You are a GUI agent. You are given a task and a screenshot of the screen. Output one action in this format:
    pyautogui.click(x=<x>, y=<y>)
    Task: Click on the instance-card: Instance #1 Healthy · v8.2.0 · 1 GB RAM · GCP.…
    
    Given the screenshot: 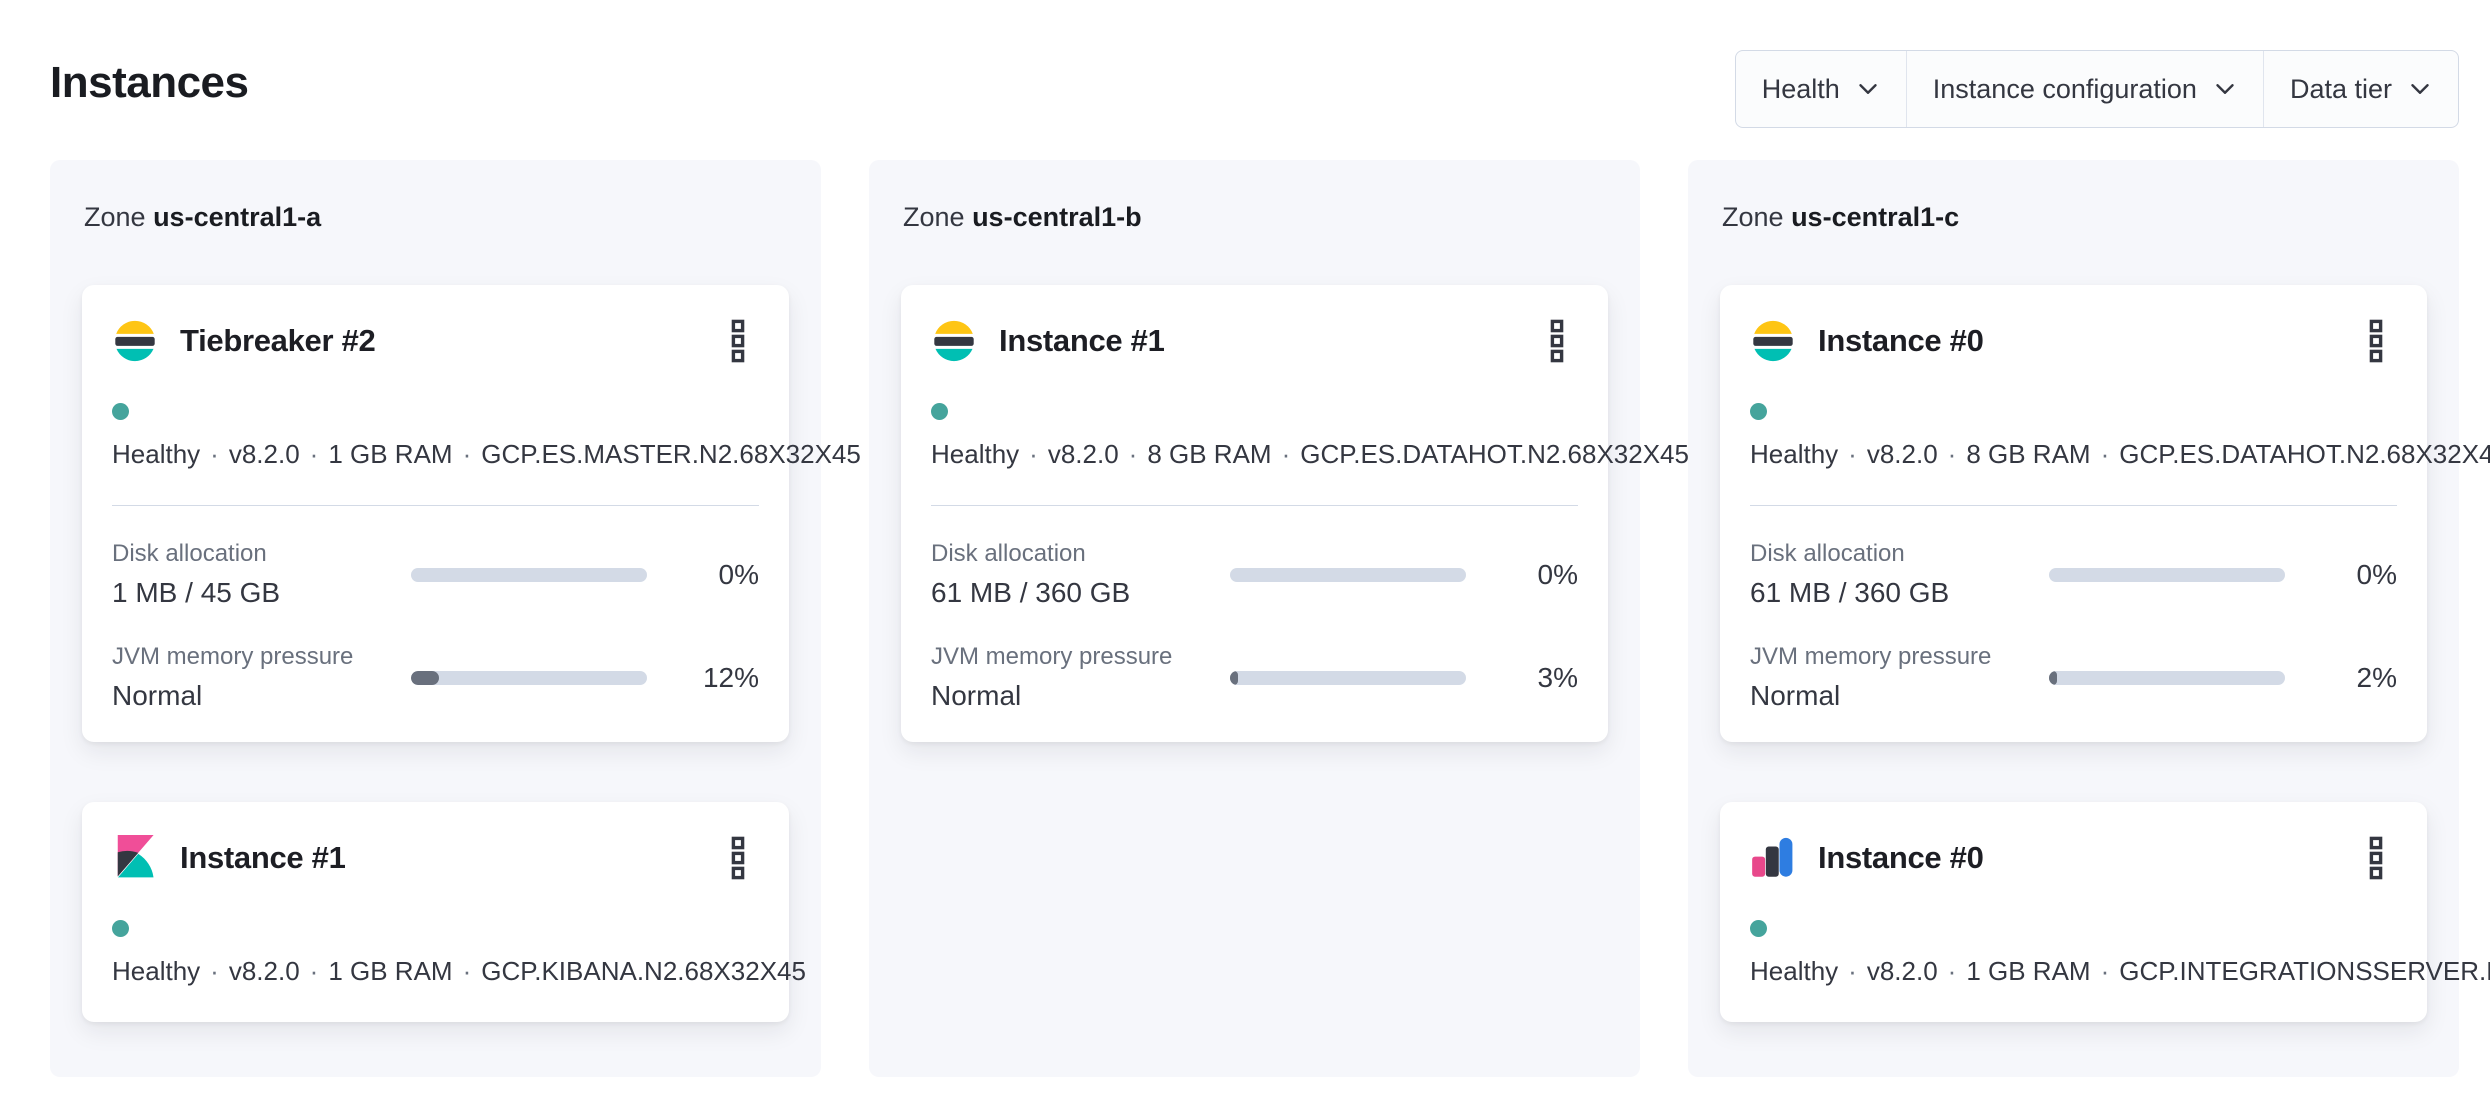 What is the action you would take?
    pyautogui.click(x=444, y=912)
    